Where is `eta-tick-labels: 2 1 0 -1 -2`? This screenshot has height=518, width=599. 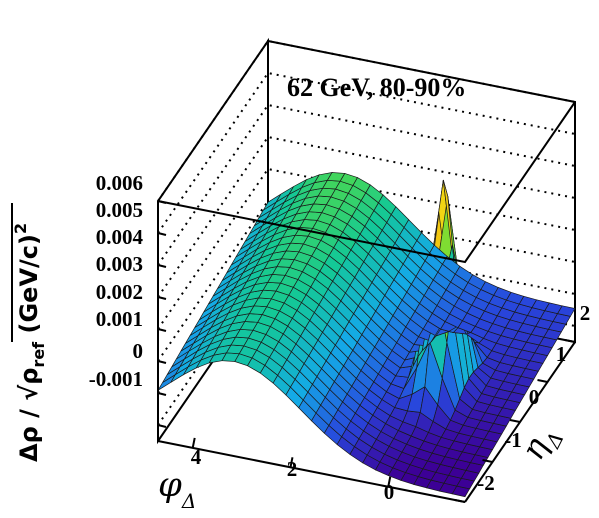
eta-tick-labels: 2 1 0 -1 -2 is located at coordinates (533, 398).